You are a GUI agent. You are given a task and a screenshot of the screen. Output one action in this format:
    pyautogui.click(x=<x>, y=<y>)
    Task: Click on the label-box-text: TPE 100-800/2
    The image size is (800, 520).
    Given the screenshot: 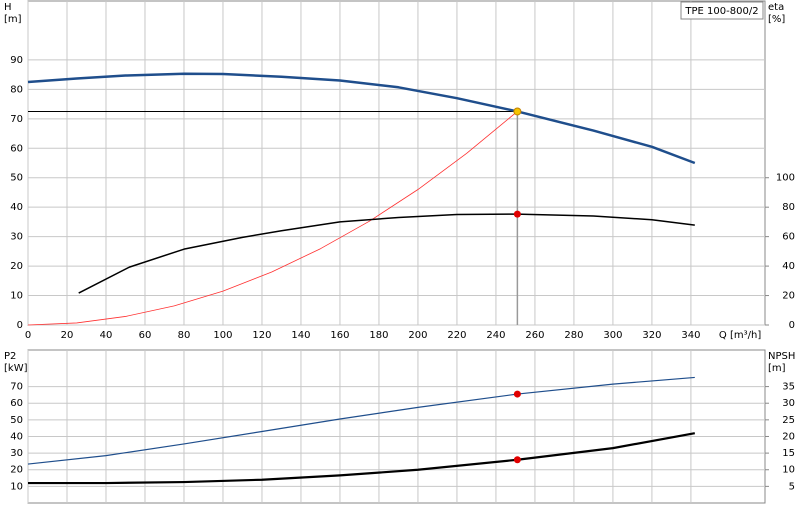 What is the action you would take?
    pyautogui.click(x=721, y=11)
    